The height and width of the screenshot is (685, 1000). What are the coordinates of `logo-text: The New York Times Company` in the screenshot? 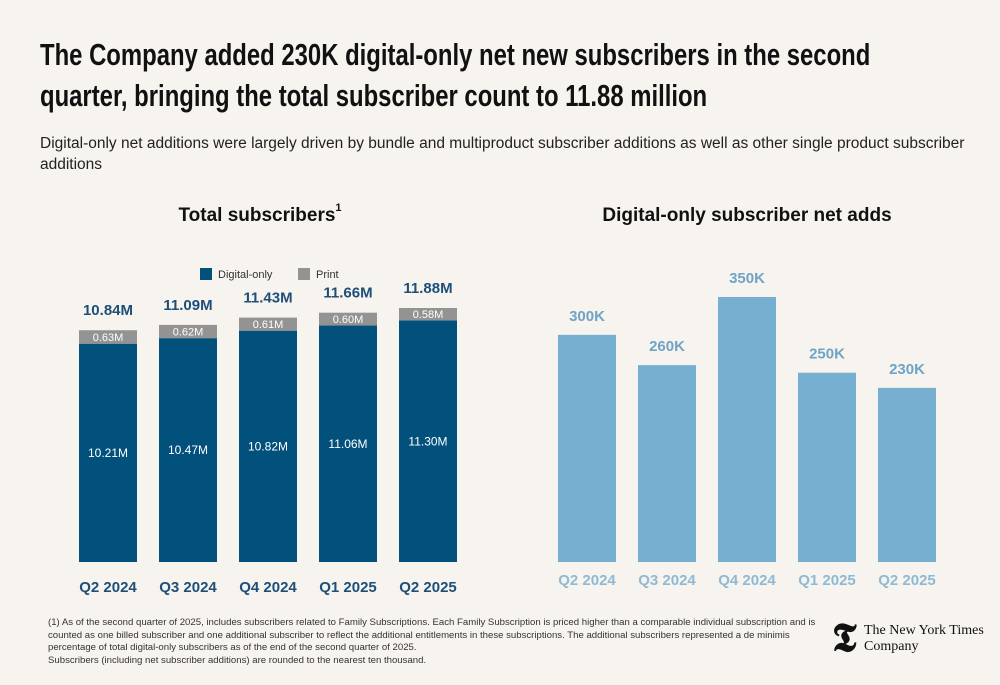 It's located at (924, 638).